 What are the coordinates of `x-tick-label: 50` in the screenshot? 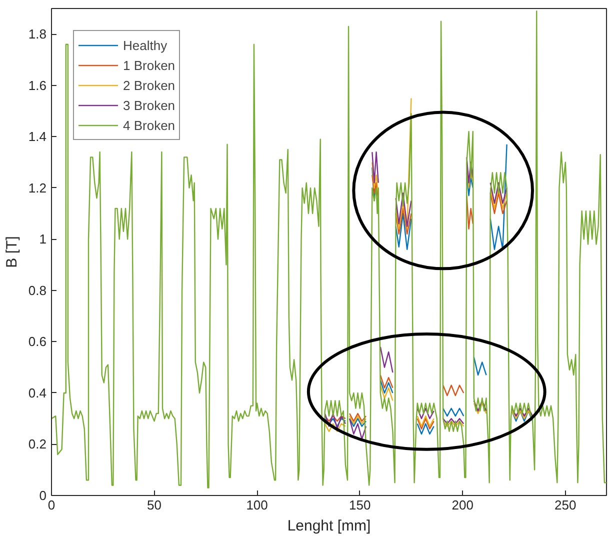 It's located at (154, 505).